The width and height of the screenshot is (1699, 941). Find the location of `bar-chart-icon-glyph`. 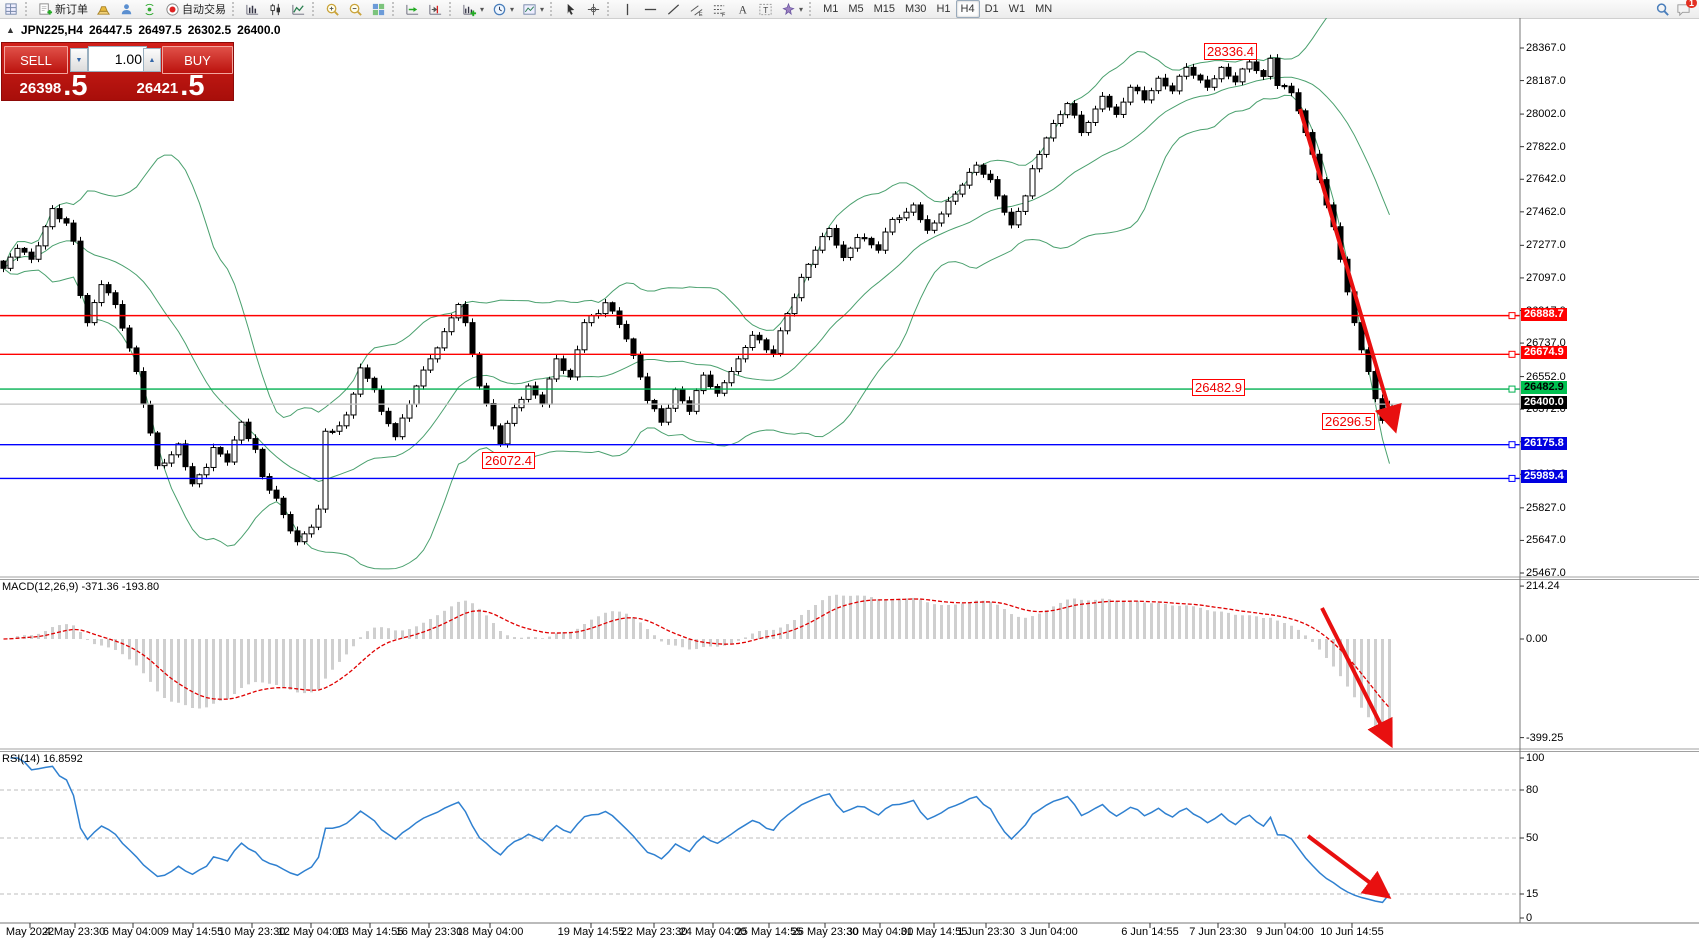

bar-chart-icon-glyph is located at coordinates (252, 9).